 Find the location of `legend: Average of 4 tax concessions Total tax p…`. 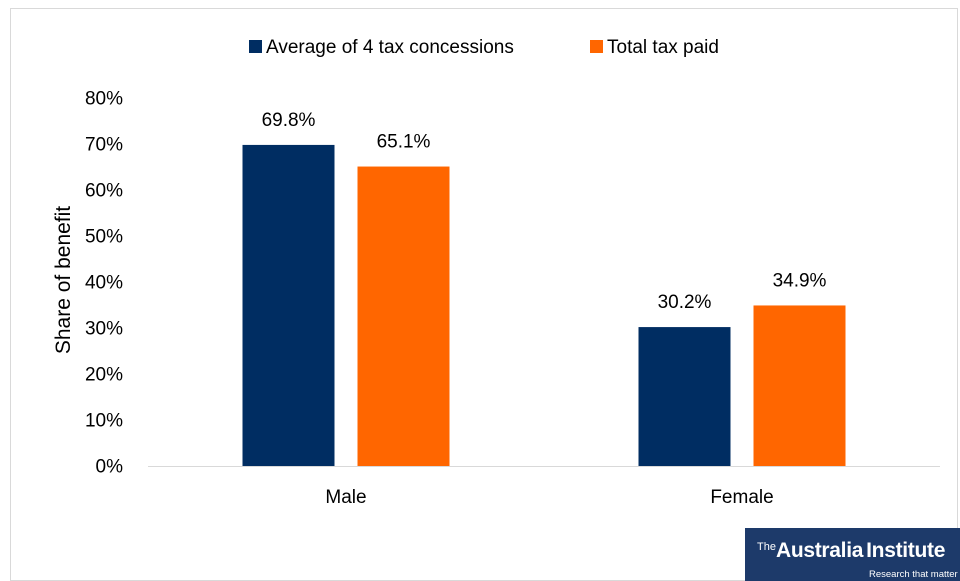

legend: Average of 4 tax concessions Total tax p… is located at coordinates (484, 47).